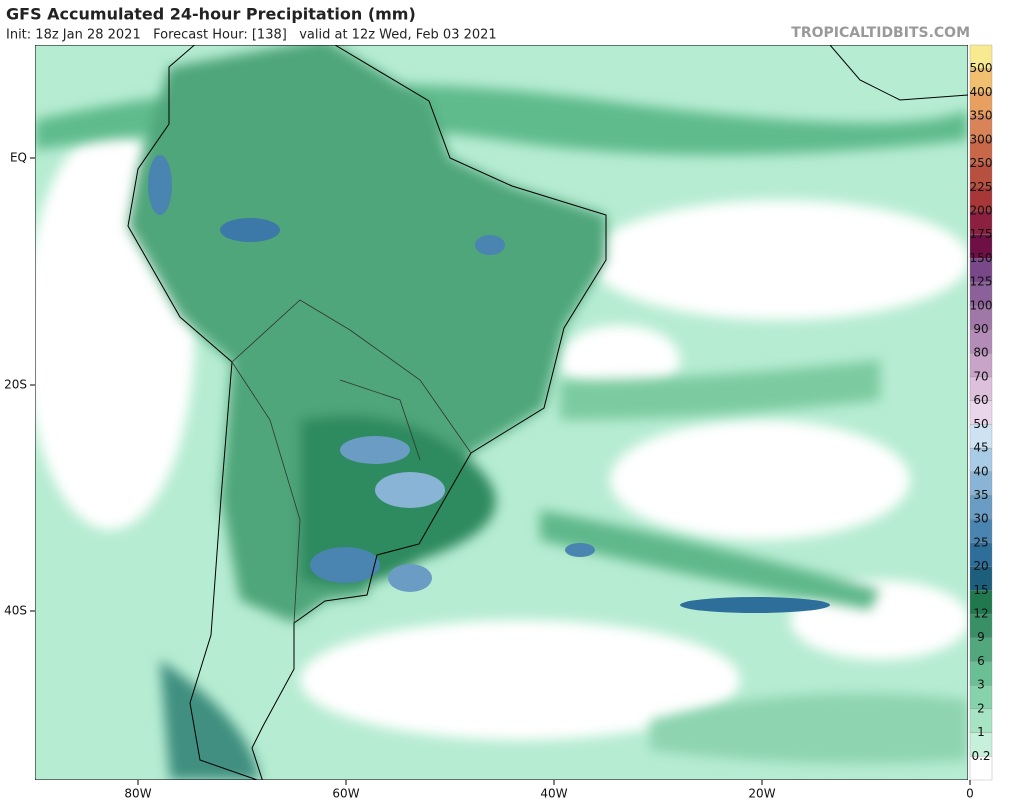 This screenshot has height=804, width=1024. Describe the element at coordinates (981, 661) in the screenshot. I see `colorbar-label: 6` at that location.